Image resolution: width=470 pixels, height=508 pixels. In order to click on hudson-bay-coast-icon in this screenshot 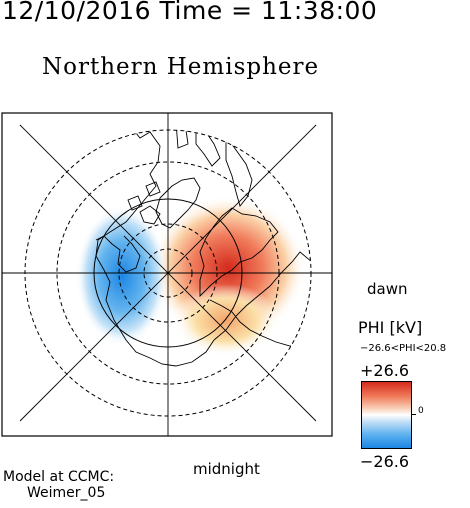, I will do `click(118, 254)`.